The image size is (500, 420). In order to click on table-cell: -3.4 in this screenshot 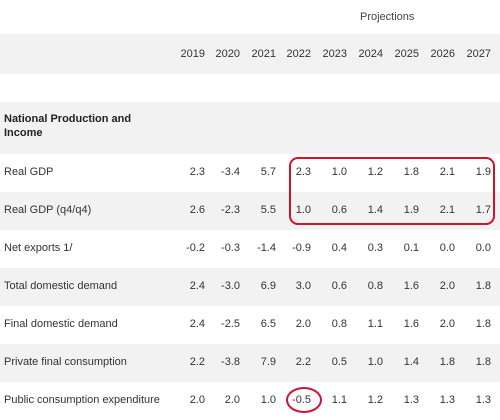, I will do `click(230, 172)`.